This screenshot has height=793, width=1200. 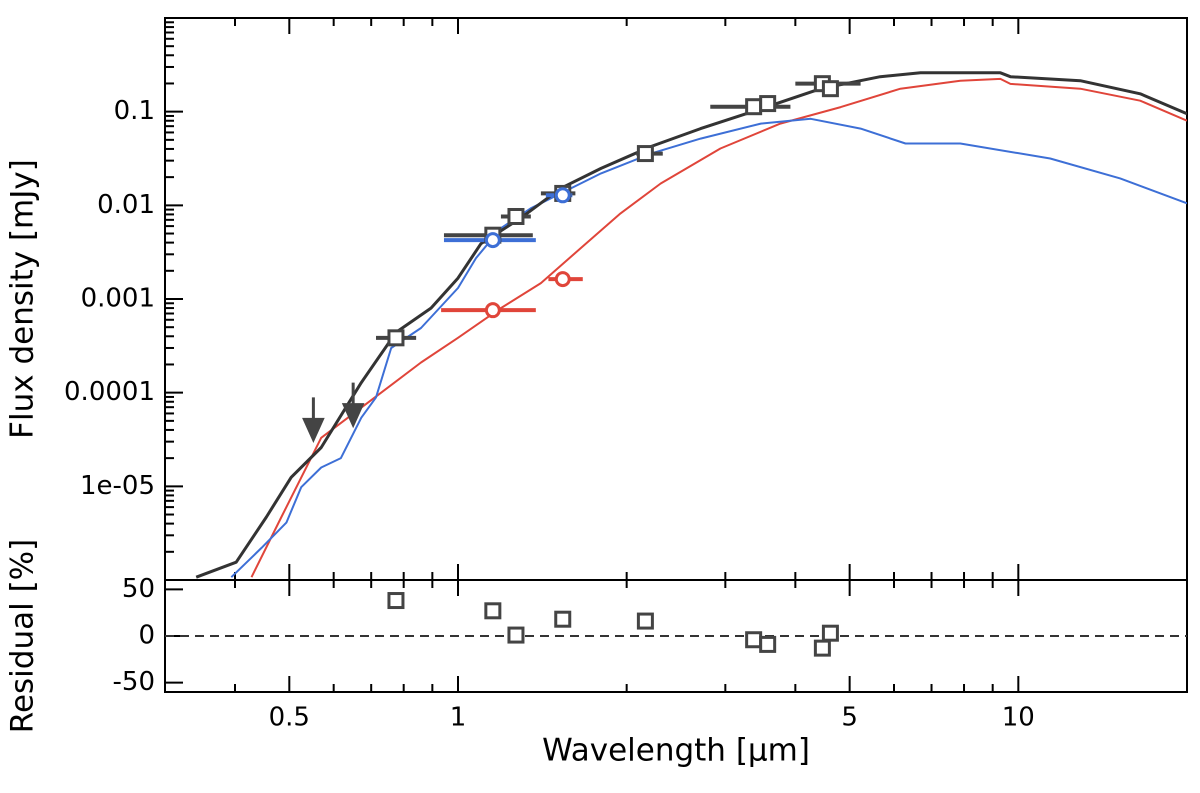 I want to click on x-axis-label: Wavelength [μm], so click(x=676, y=751).